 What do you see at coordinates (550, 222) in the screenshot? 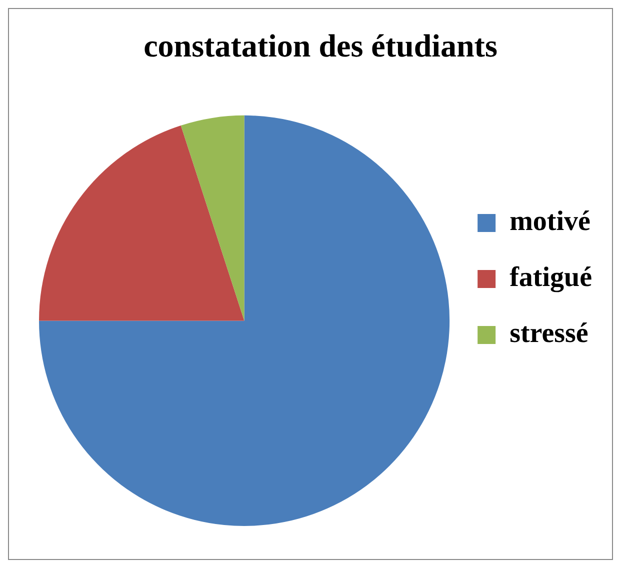
I see `legend-label: motivé` at bounding box center [550, 222].